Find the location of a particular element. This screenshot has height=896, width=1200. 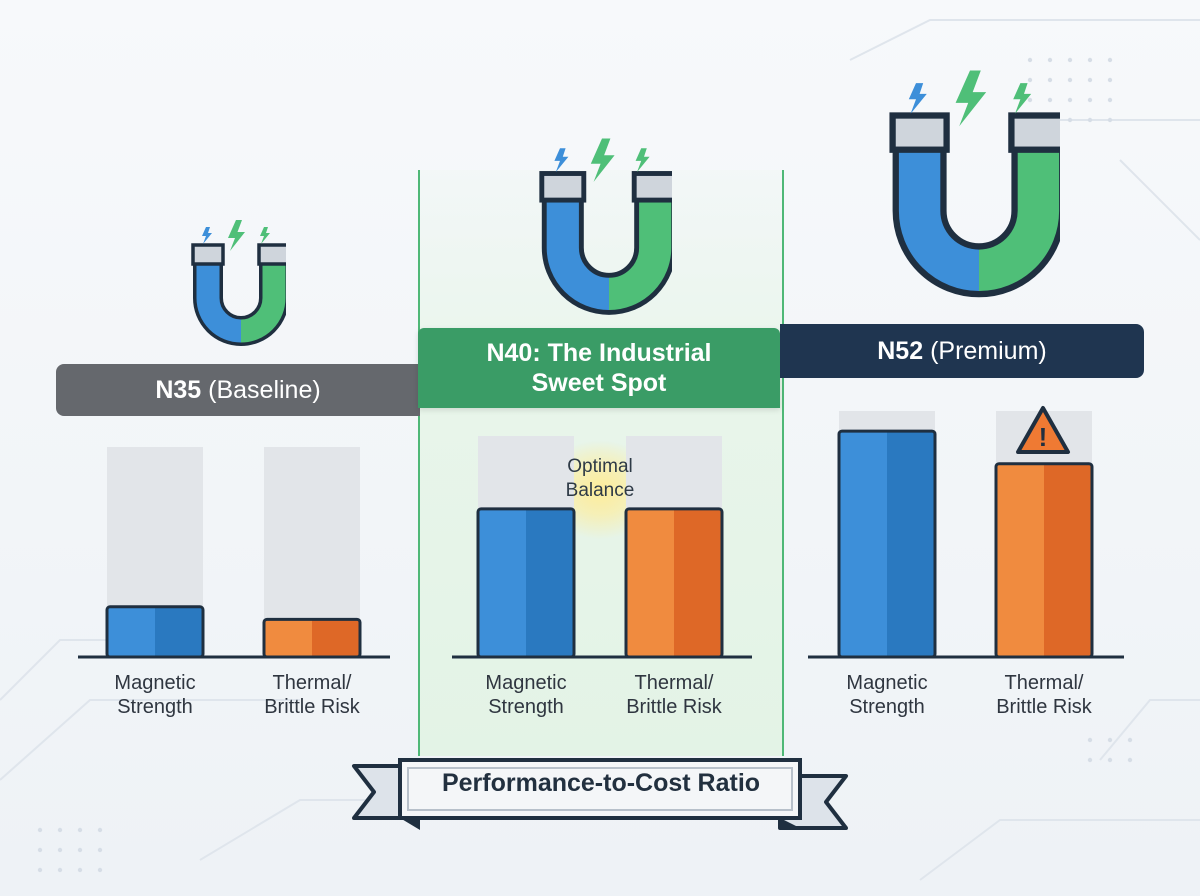

n35-x-label-0: Magnetic Strength is located at coordinates (155, 695).